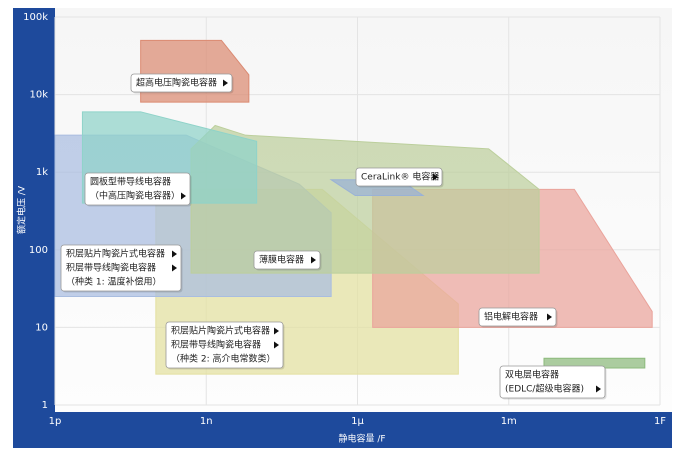 This screenshot has width=680, height=456. I want to click on x-axis-label: 静电容量 /F, so click(361, 439).